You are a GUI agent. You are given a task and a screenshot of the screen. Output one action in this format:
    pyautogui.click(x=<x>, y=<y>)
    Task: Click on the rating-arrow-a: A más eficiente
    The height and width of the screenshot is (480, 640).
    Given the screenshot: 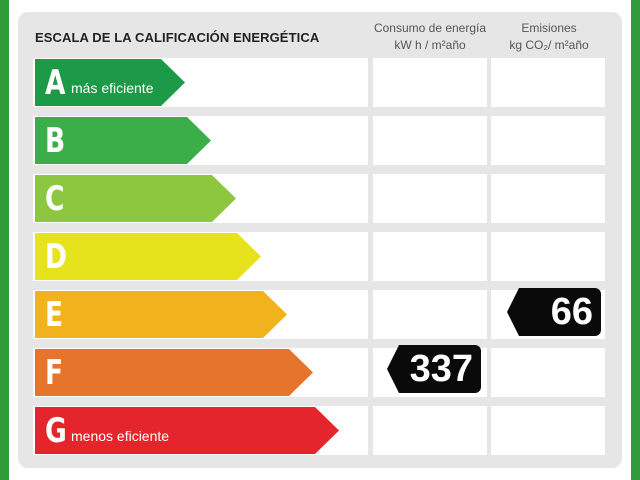 What is the action you would take?
    pyautogui.click(x=110, y=82)
    